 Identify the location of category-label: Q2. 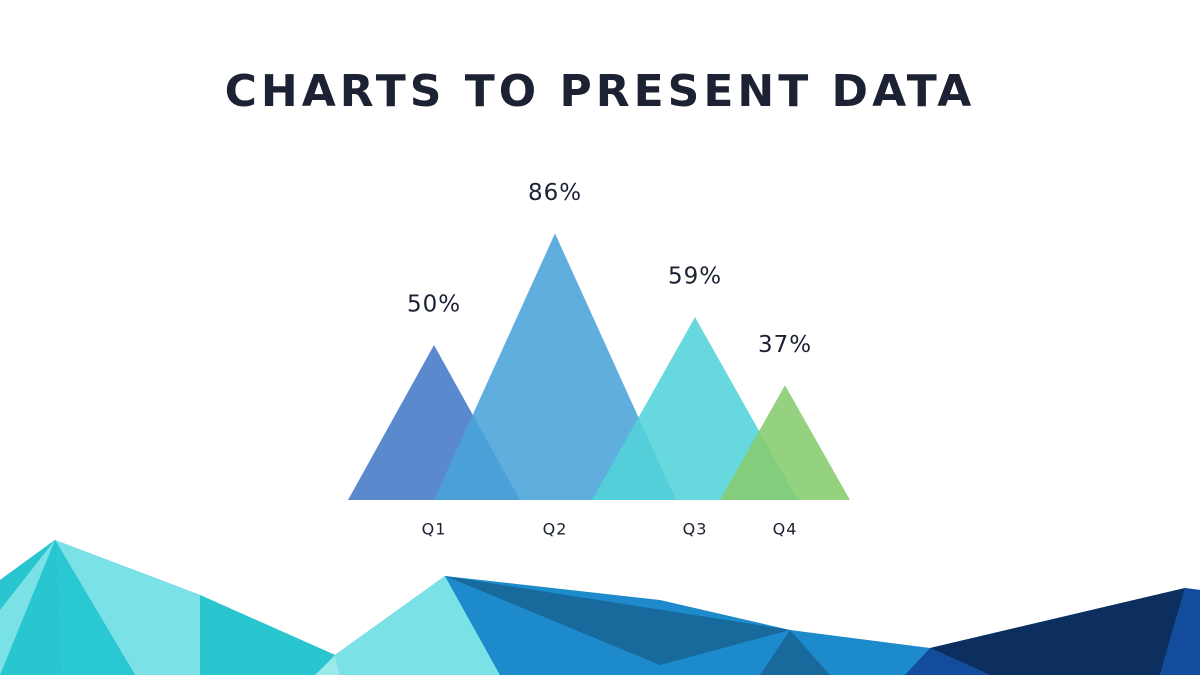
(555, 529).